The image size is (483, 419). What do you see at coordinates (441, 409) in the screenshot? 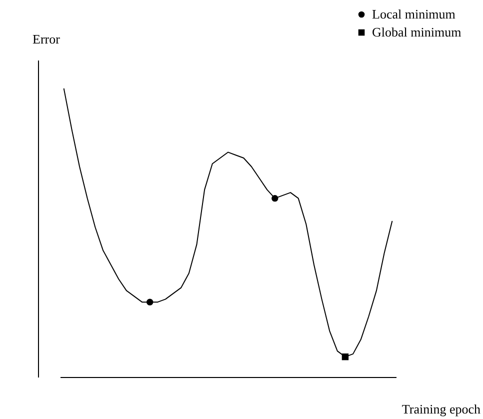
I see `x-axis-title: Training epoch` at bounding box center [441, 409].